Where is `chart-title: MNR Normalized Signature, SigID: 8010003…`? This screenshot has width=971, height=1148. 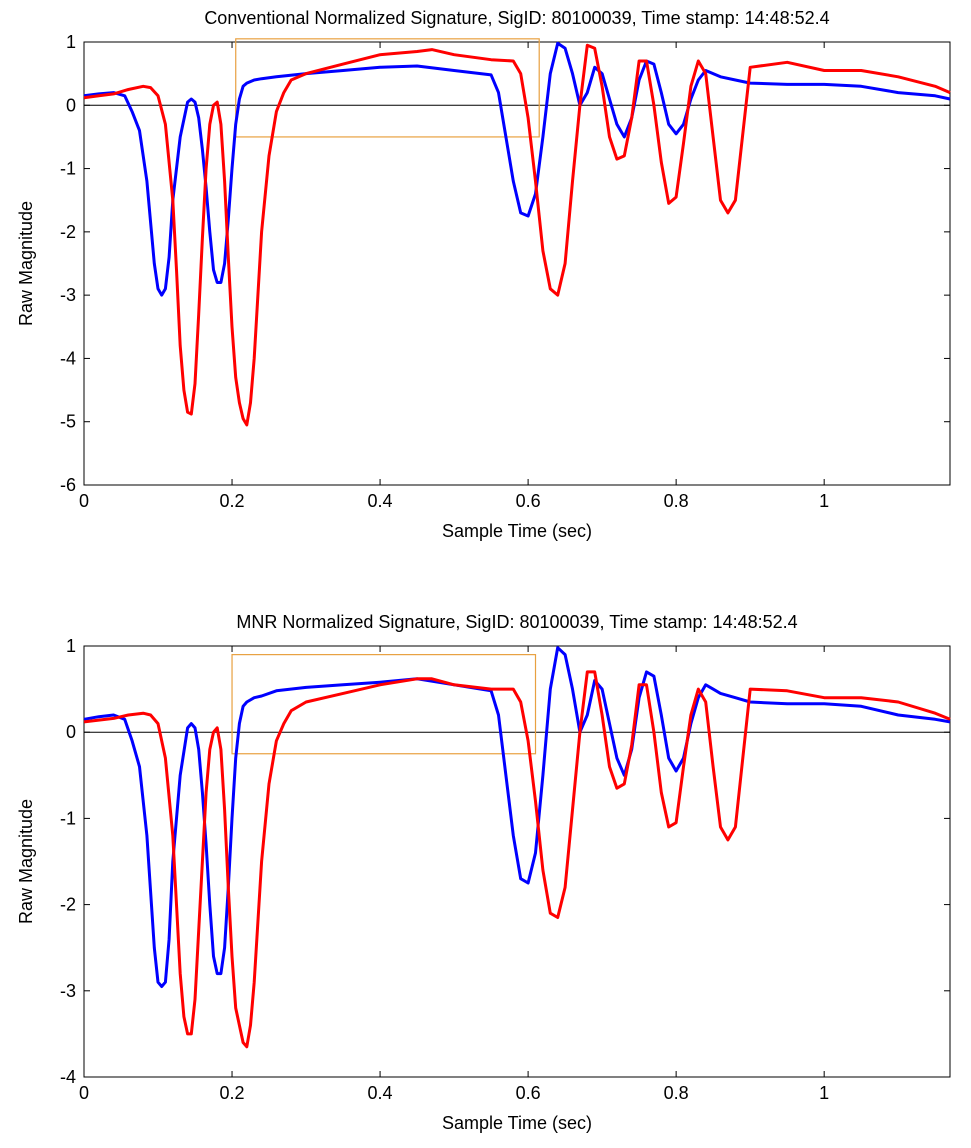 chart-title: MNR Normalized Signature, SigID: 8010003… is located at coordinates (516, 622).